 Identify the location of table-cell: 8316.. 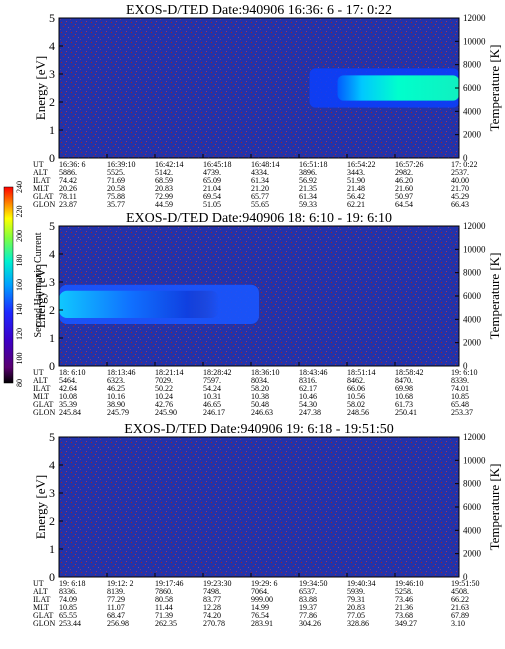
(308, 380).